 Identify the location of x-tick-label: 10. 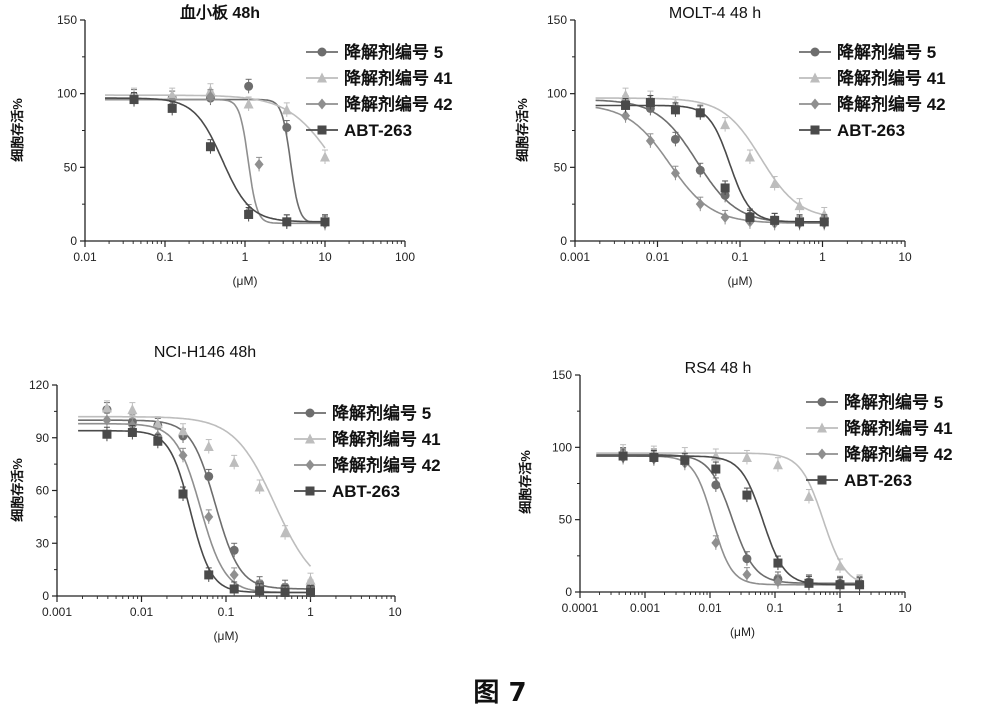
(395, 612).